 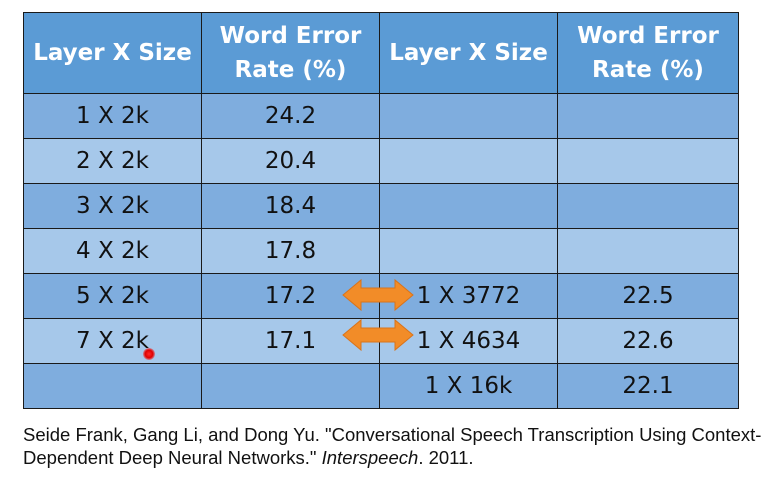 What do you see at coordinates (468, 386) in the screenshot?
I see `table-cell: 1 X 16k` at bounding box center [468, 386].